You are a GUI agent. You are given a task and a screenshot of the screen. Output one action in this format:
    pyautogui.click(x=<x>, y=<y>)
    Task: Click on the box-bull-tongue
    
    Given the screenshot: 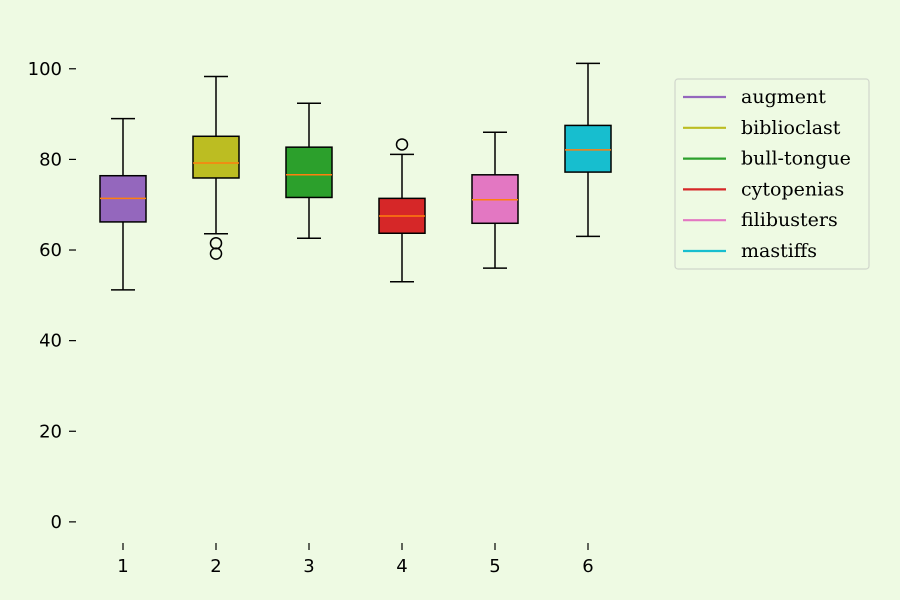 What is the action you would take?
    pyautogui.click(x=309, y=170)
    